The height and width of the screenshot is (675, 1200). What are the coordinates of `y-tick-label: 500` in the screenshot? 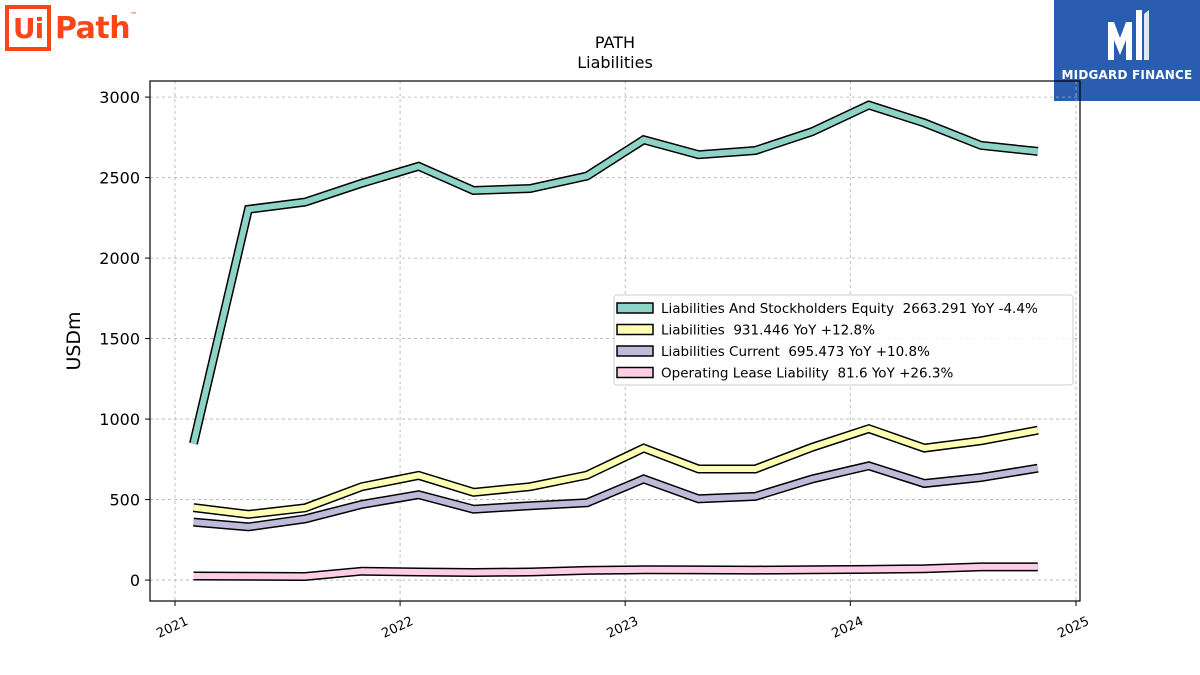 It's located at (124, 500).